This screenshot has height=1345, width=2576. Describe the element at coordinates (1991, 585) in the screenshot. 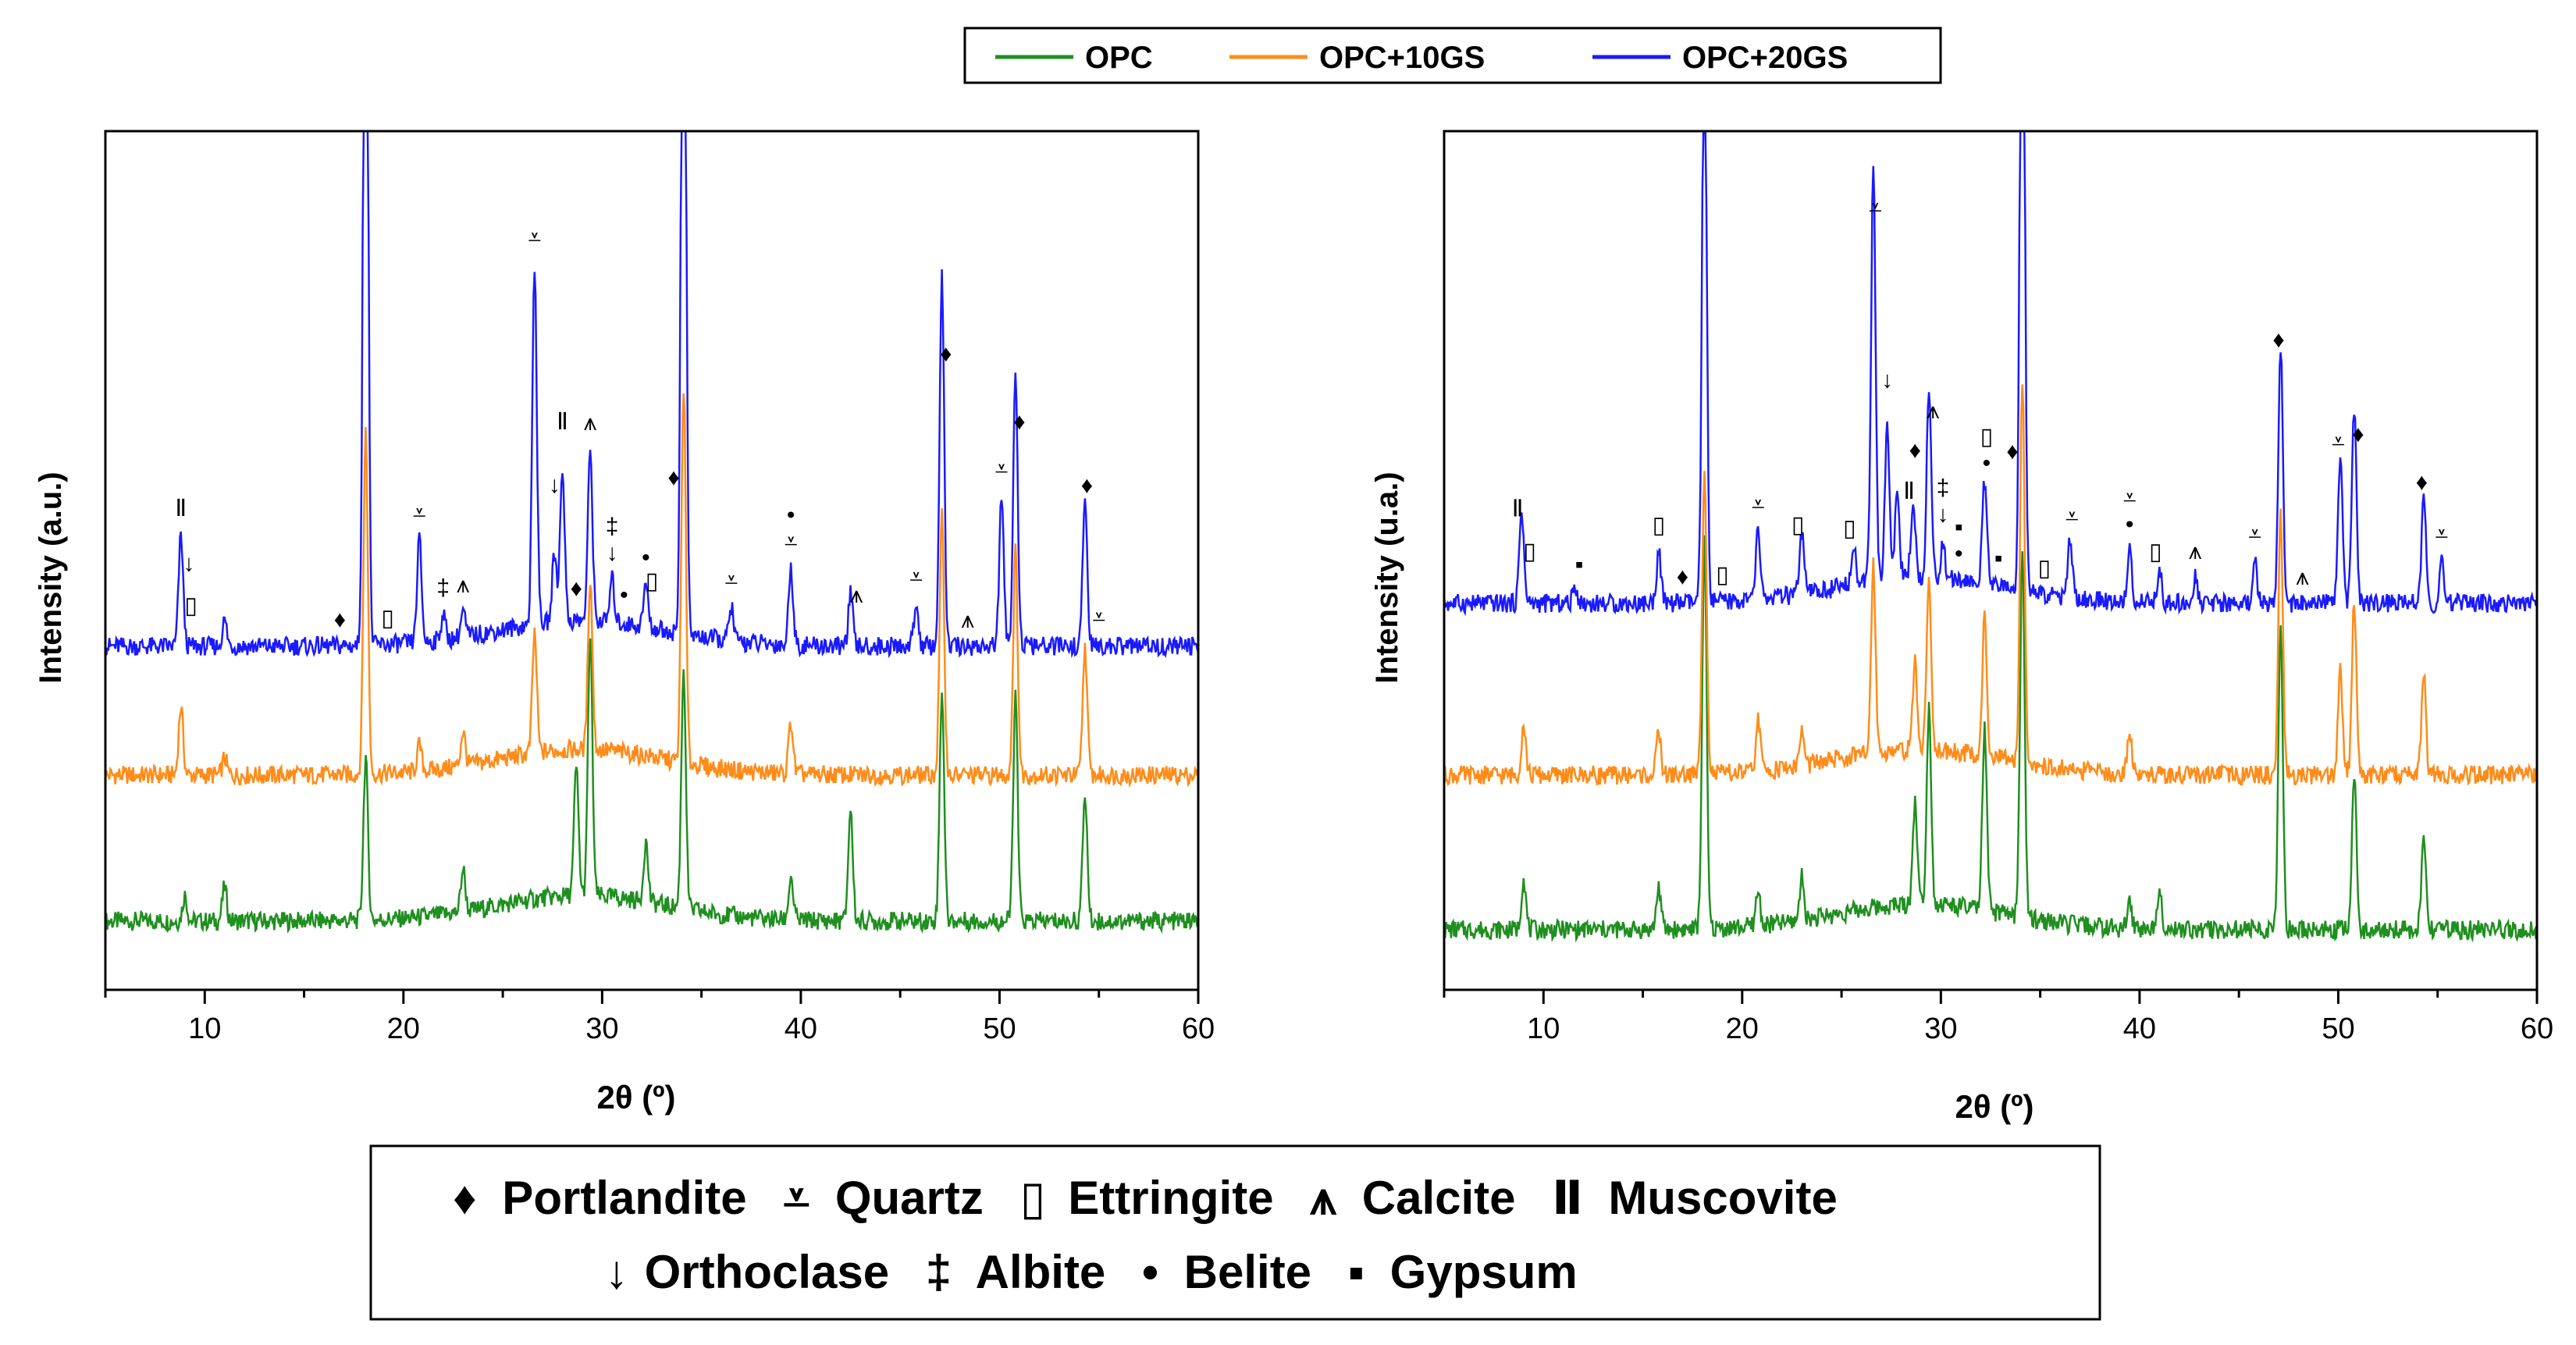

I see `right-series-opc-10gs` at that location.